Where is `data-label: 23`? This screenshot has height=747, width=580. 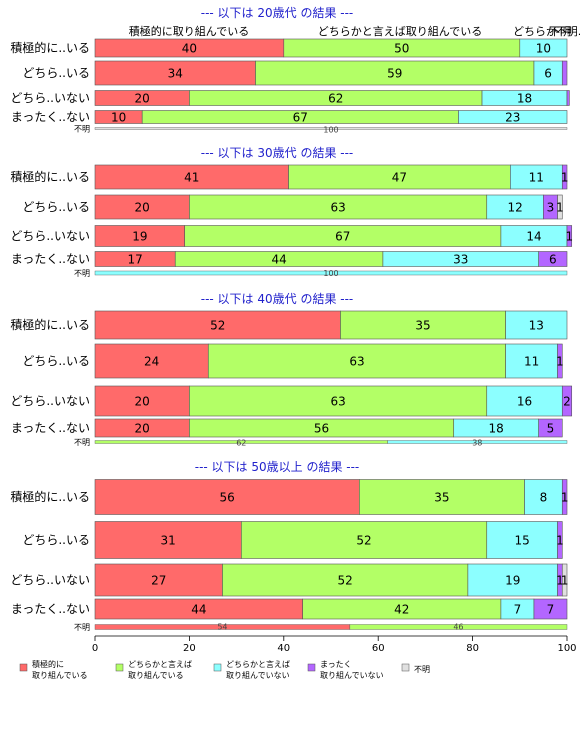 data-label: 23 is located at coordinates (512, 118).